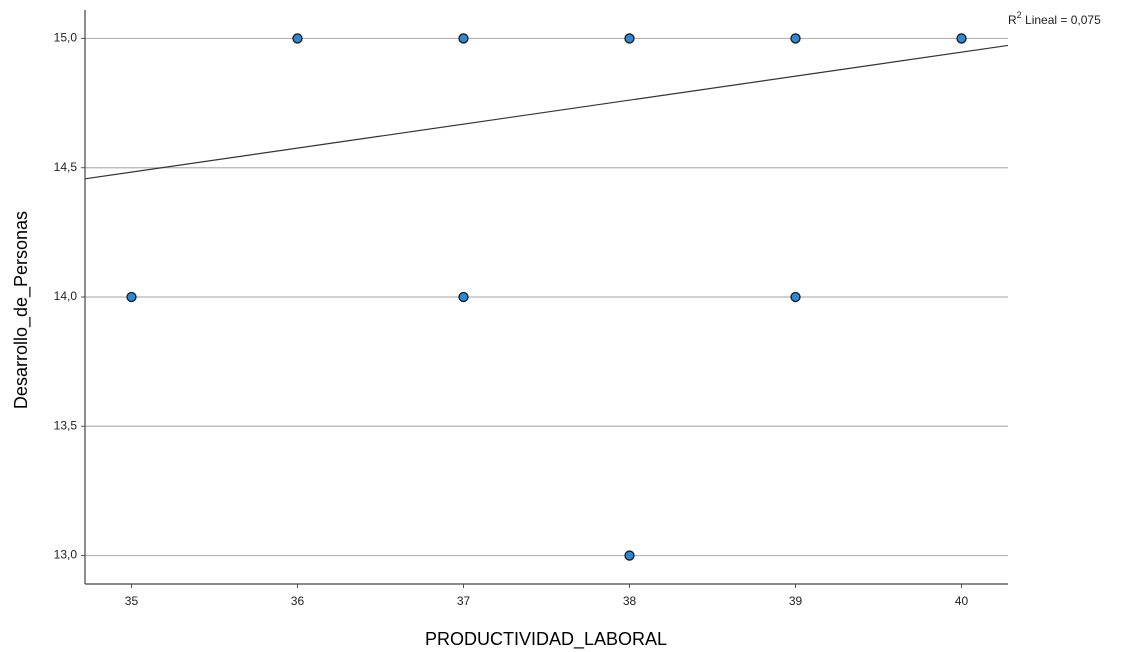 The width and height of the screenshot is (1124, 652). What do you see at coordinates (298, 601) in the screenshot?
I see `x-tick-label: 36` at bounding box center [298, 601].